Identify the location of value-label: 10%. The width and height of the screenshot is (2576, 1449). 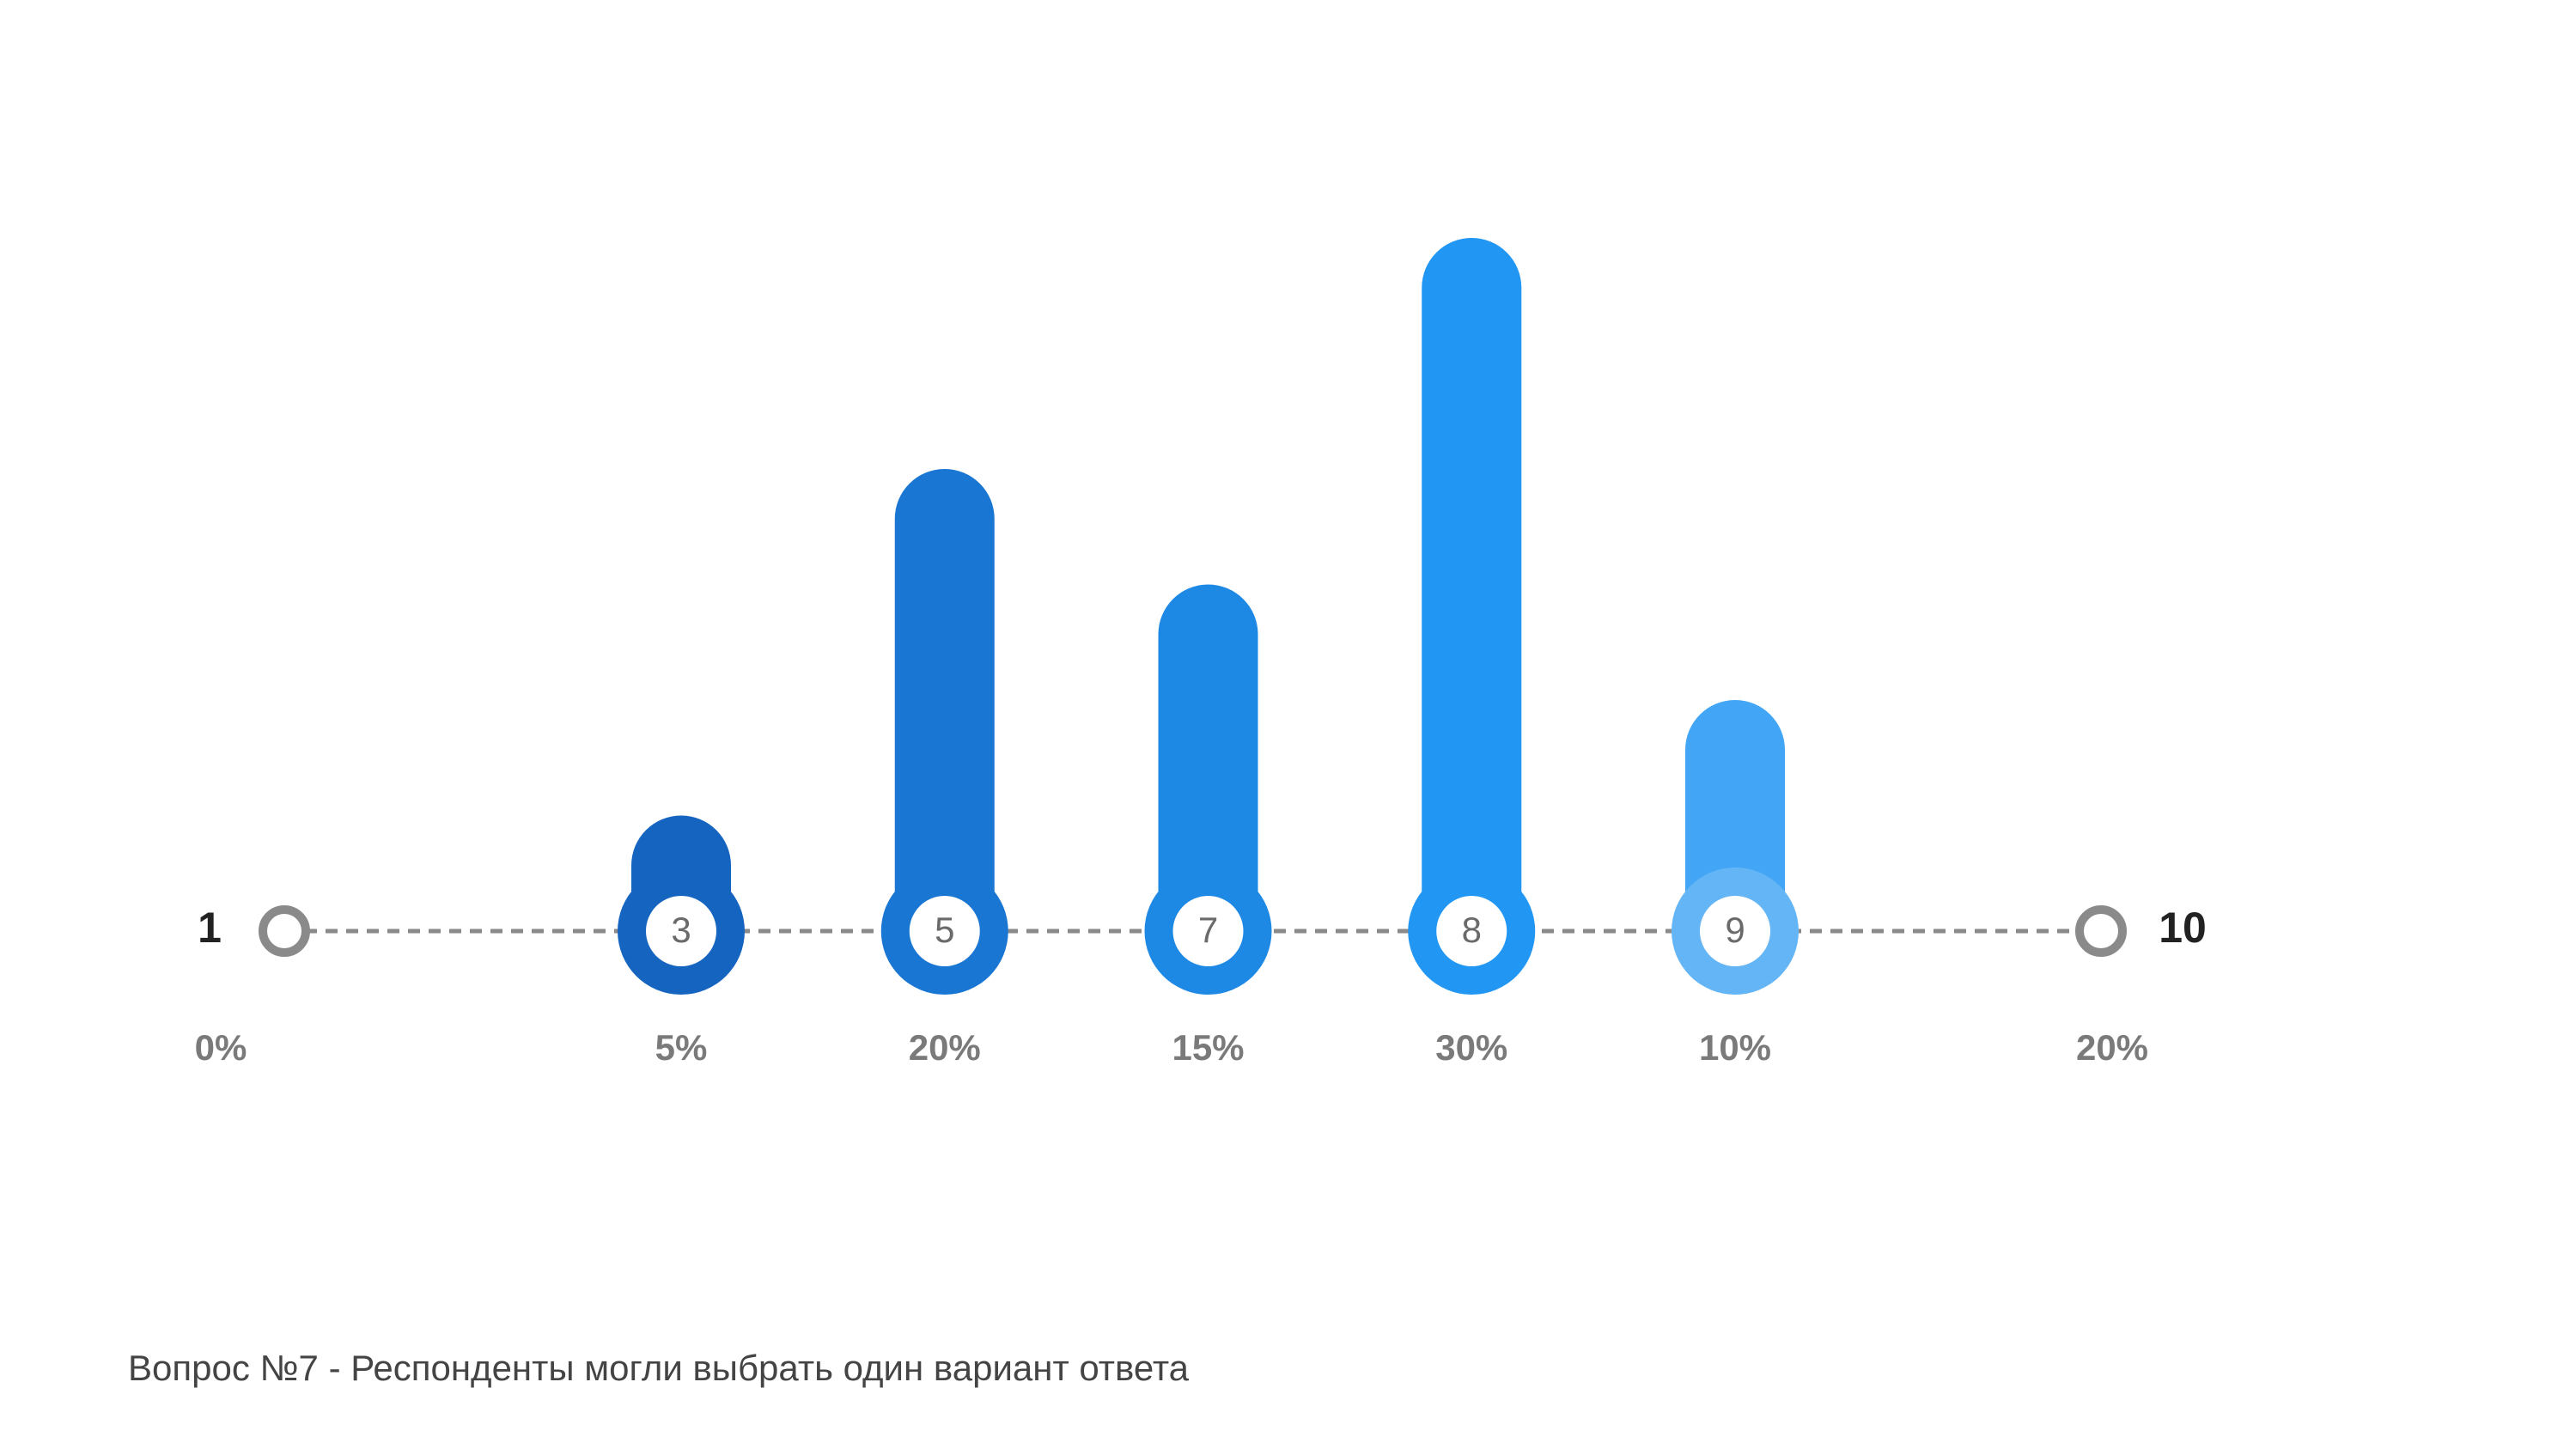
(1735, 1047).